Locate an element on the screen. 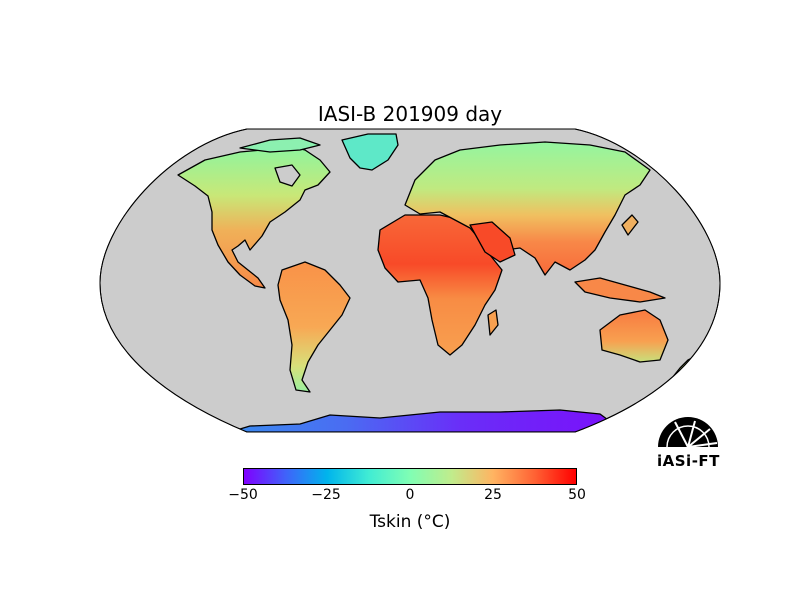 The image size is (800, 600). map-title: IASI-B 201909 day is located at coordinates (410, 114).